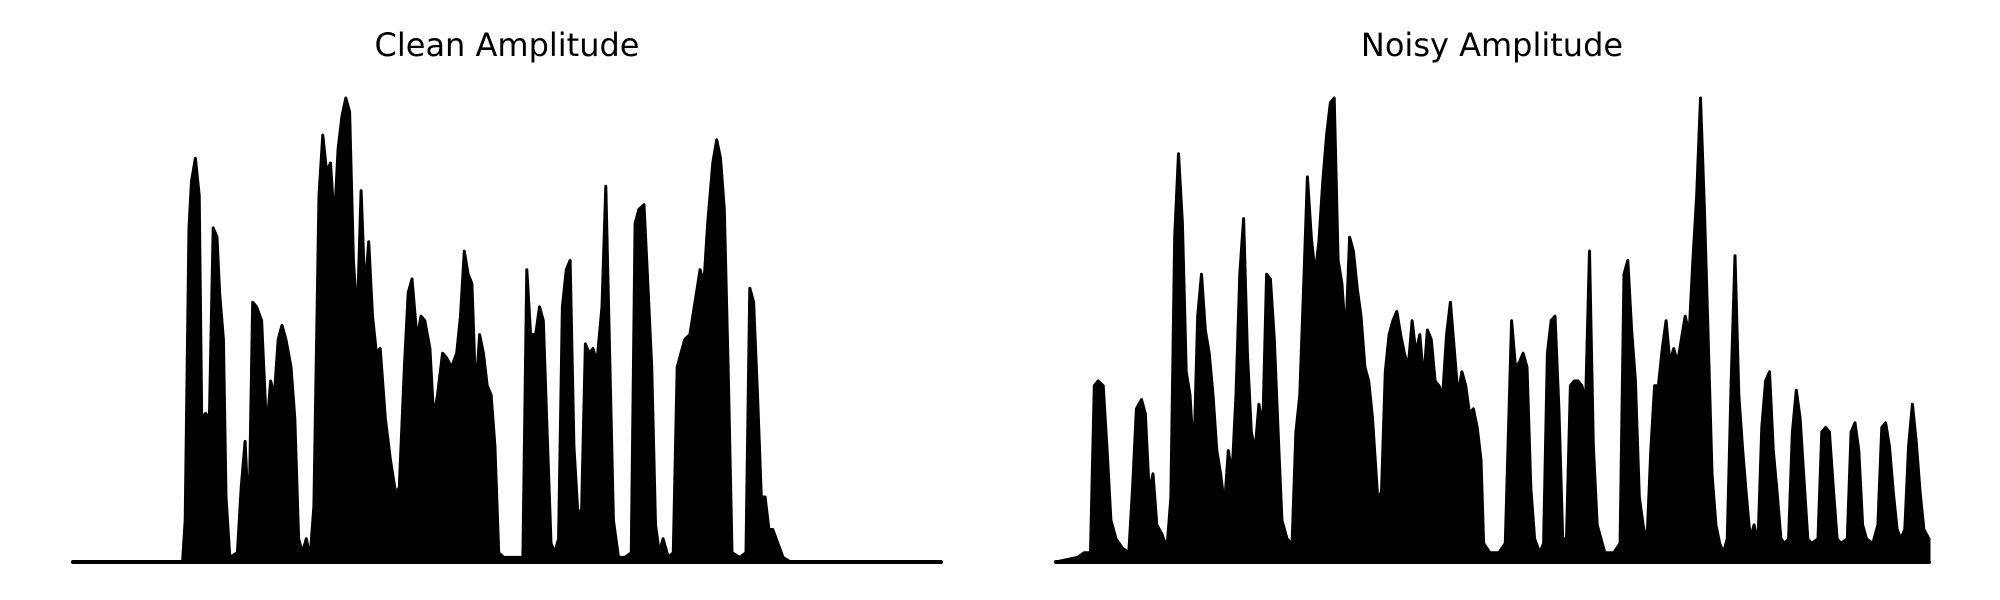  What do you see at coordinates (507, 45) in the screenshot?
I see `chart-title: Clean Amplitude` at bounding box center [507, 45].